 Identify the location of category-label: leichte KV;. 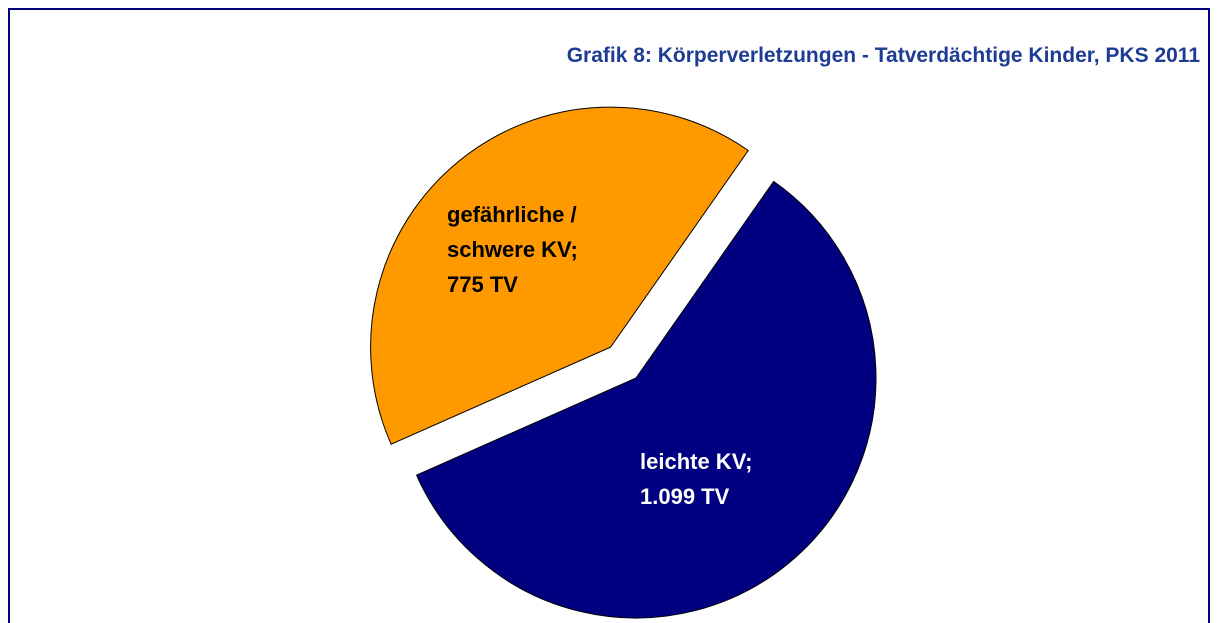
(696, 461).